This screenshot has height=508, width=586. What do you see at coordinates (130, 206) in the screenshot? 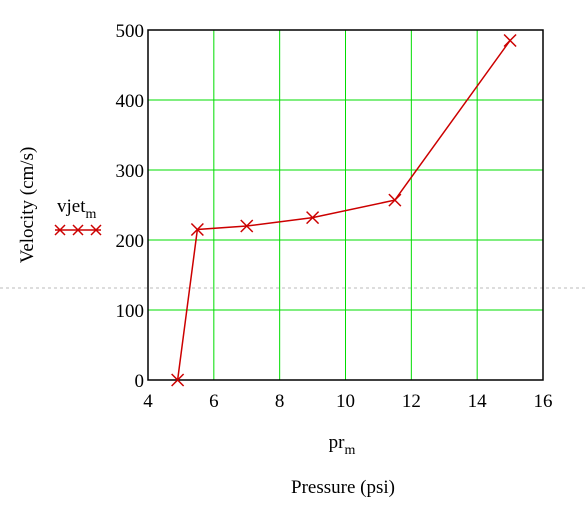
I see `y-tick-labels: 0 100 200 300 400 500` at bounding box center [130, 206].